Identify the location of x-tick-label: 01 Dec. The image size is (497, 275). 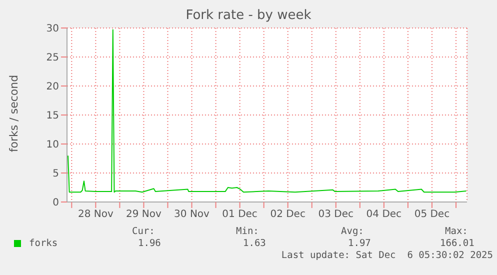
(240, 214).